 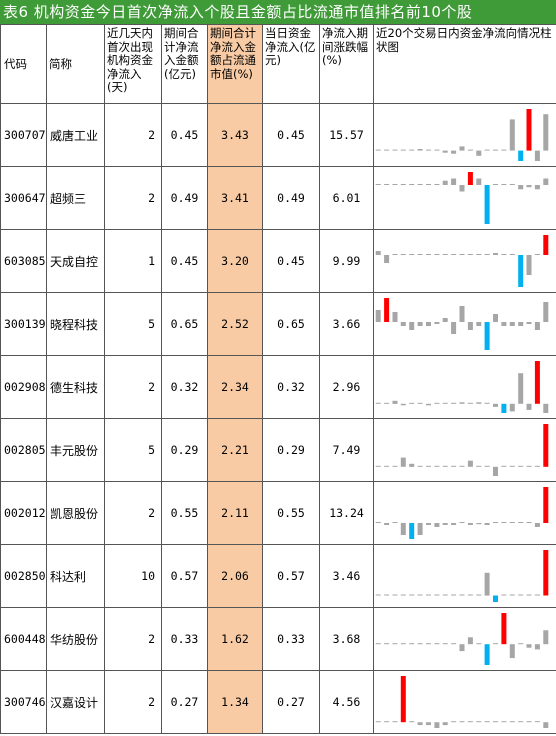 What do you see at coordinates (75, 261) in the screenshot?
I see `cell-name: 天成自控` at bounding box center [75, 261].